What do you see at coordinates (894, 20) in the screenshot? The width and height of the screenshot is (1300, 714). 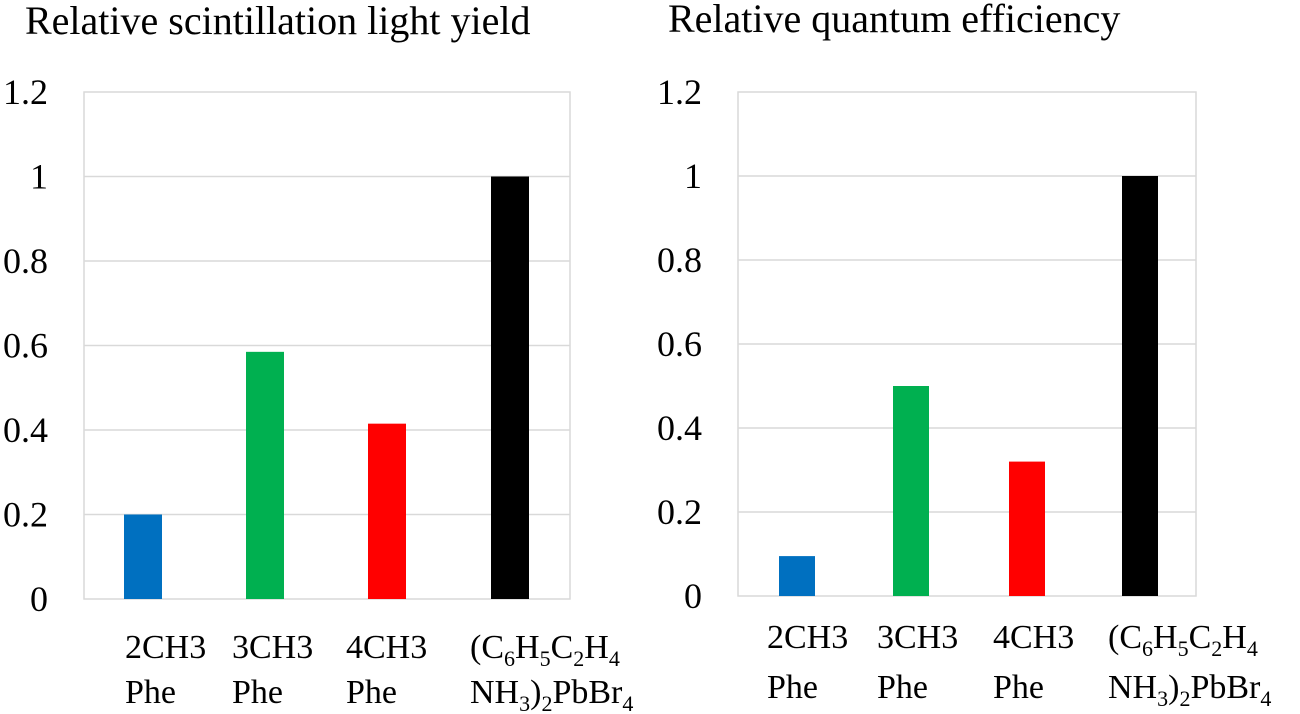 I see `chart-title: Relative quantum efficiency` at bounding box center [894, 20].